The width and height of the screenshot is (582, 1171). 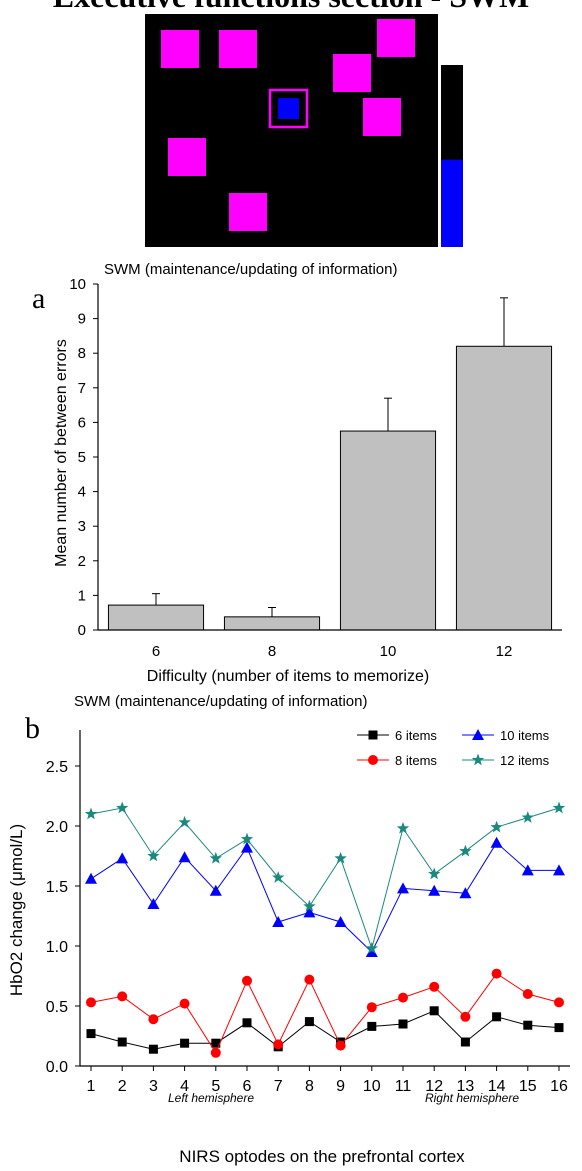 What do you see at coordinates (340, 1086) in the screenshot?
I see `x-tick-label: 9` at bounding box center [340, 1086].